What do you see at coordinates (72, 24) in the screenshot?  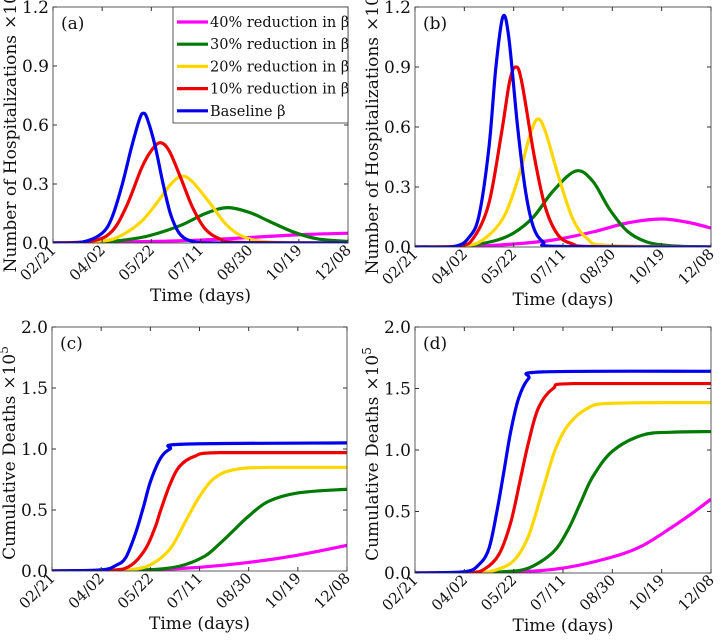 I see `panel-label: (a)` at bounding box center [72, 24].